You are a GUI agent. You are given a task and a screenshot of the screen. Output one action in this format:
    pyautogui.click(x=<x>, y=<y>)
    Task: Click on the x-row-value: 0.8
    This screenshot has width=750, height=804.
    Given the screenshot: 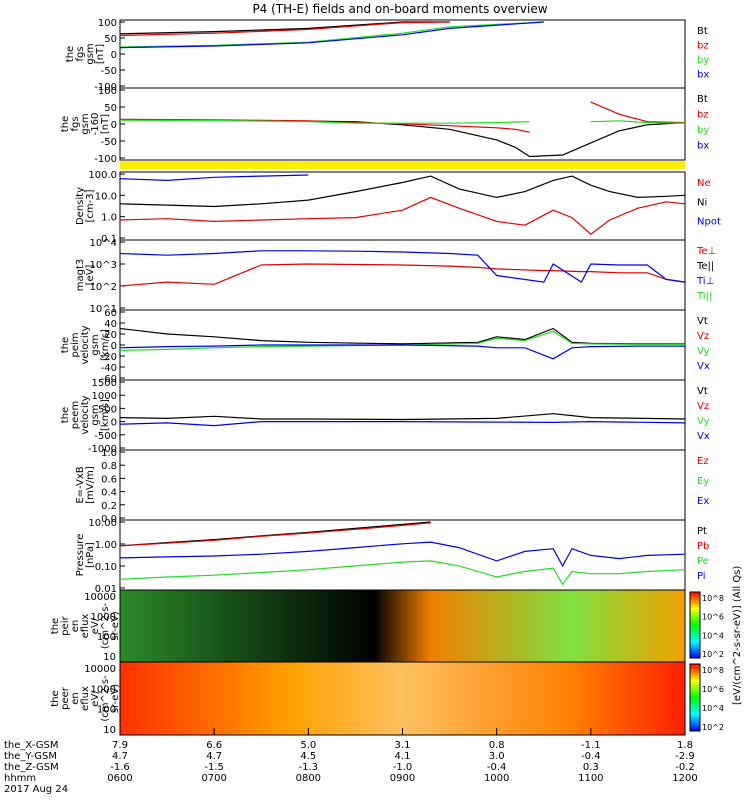 What is the action you would take?
    pyautogui.click(x=497, y=745)
    